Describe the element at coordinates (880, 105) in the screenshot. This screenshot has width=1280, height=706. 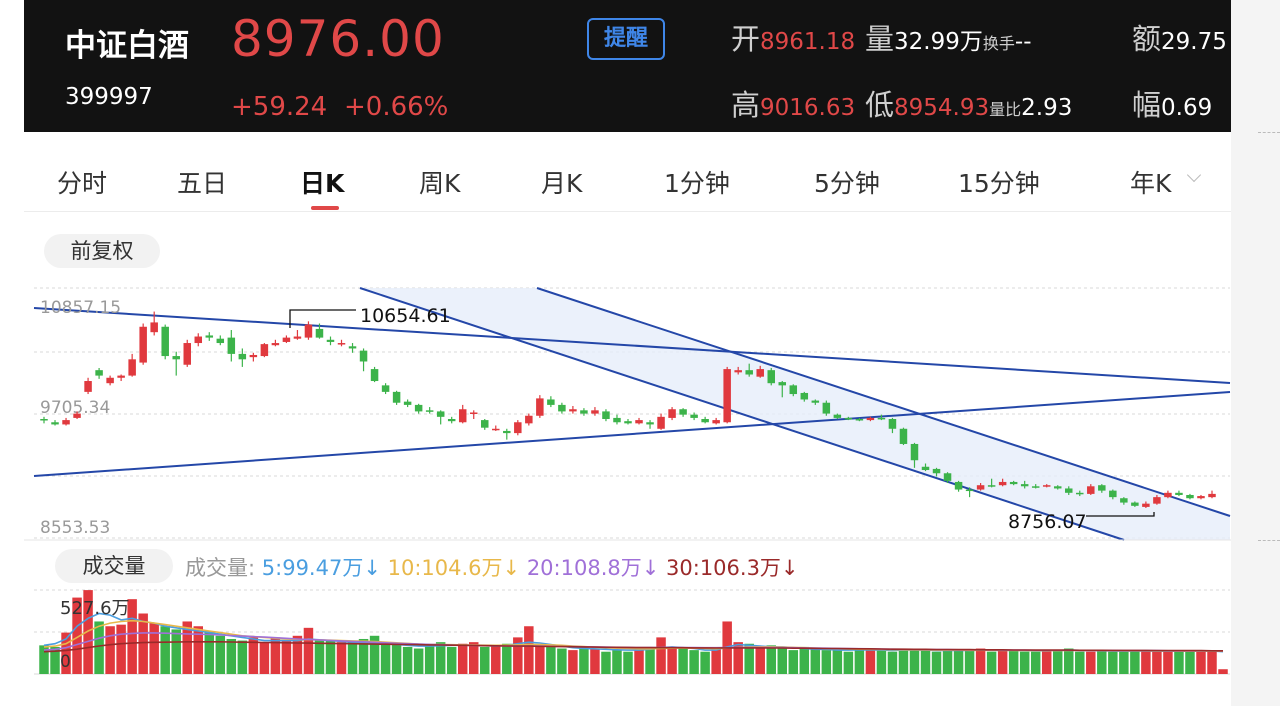
I see `low-label: 低` at that location.